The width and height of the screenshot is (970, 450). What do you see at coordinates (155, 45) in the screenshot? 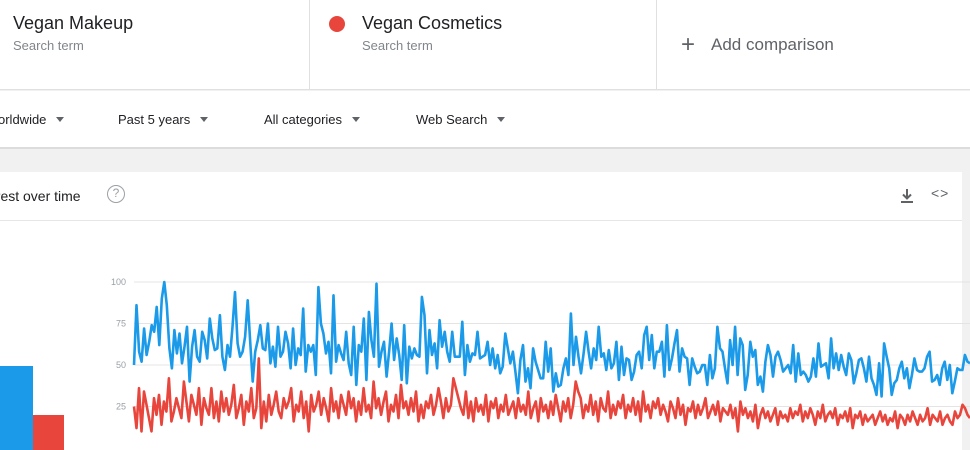
I see `search-term-1: Vegan Makeup Search term` at bounding box center [155, 45].